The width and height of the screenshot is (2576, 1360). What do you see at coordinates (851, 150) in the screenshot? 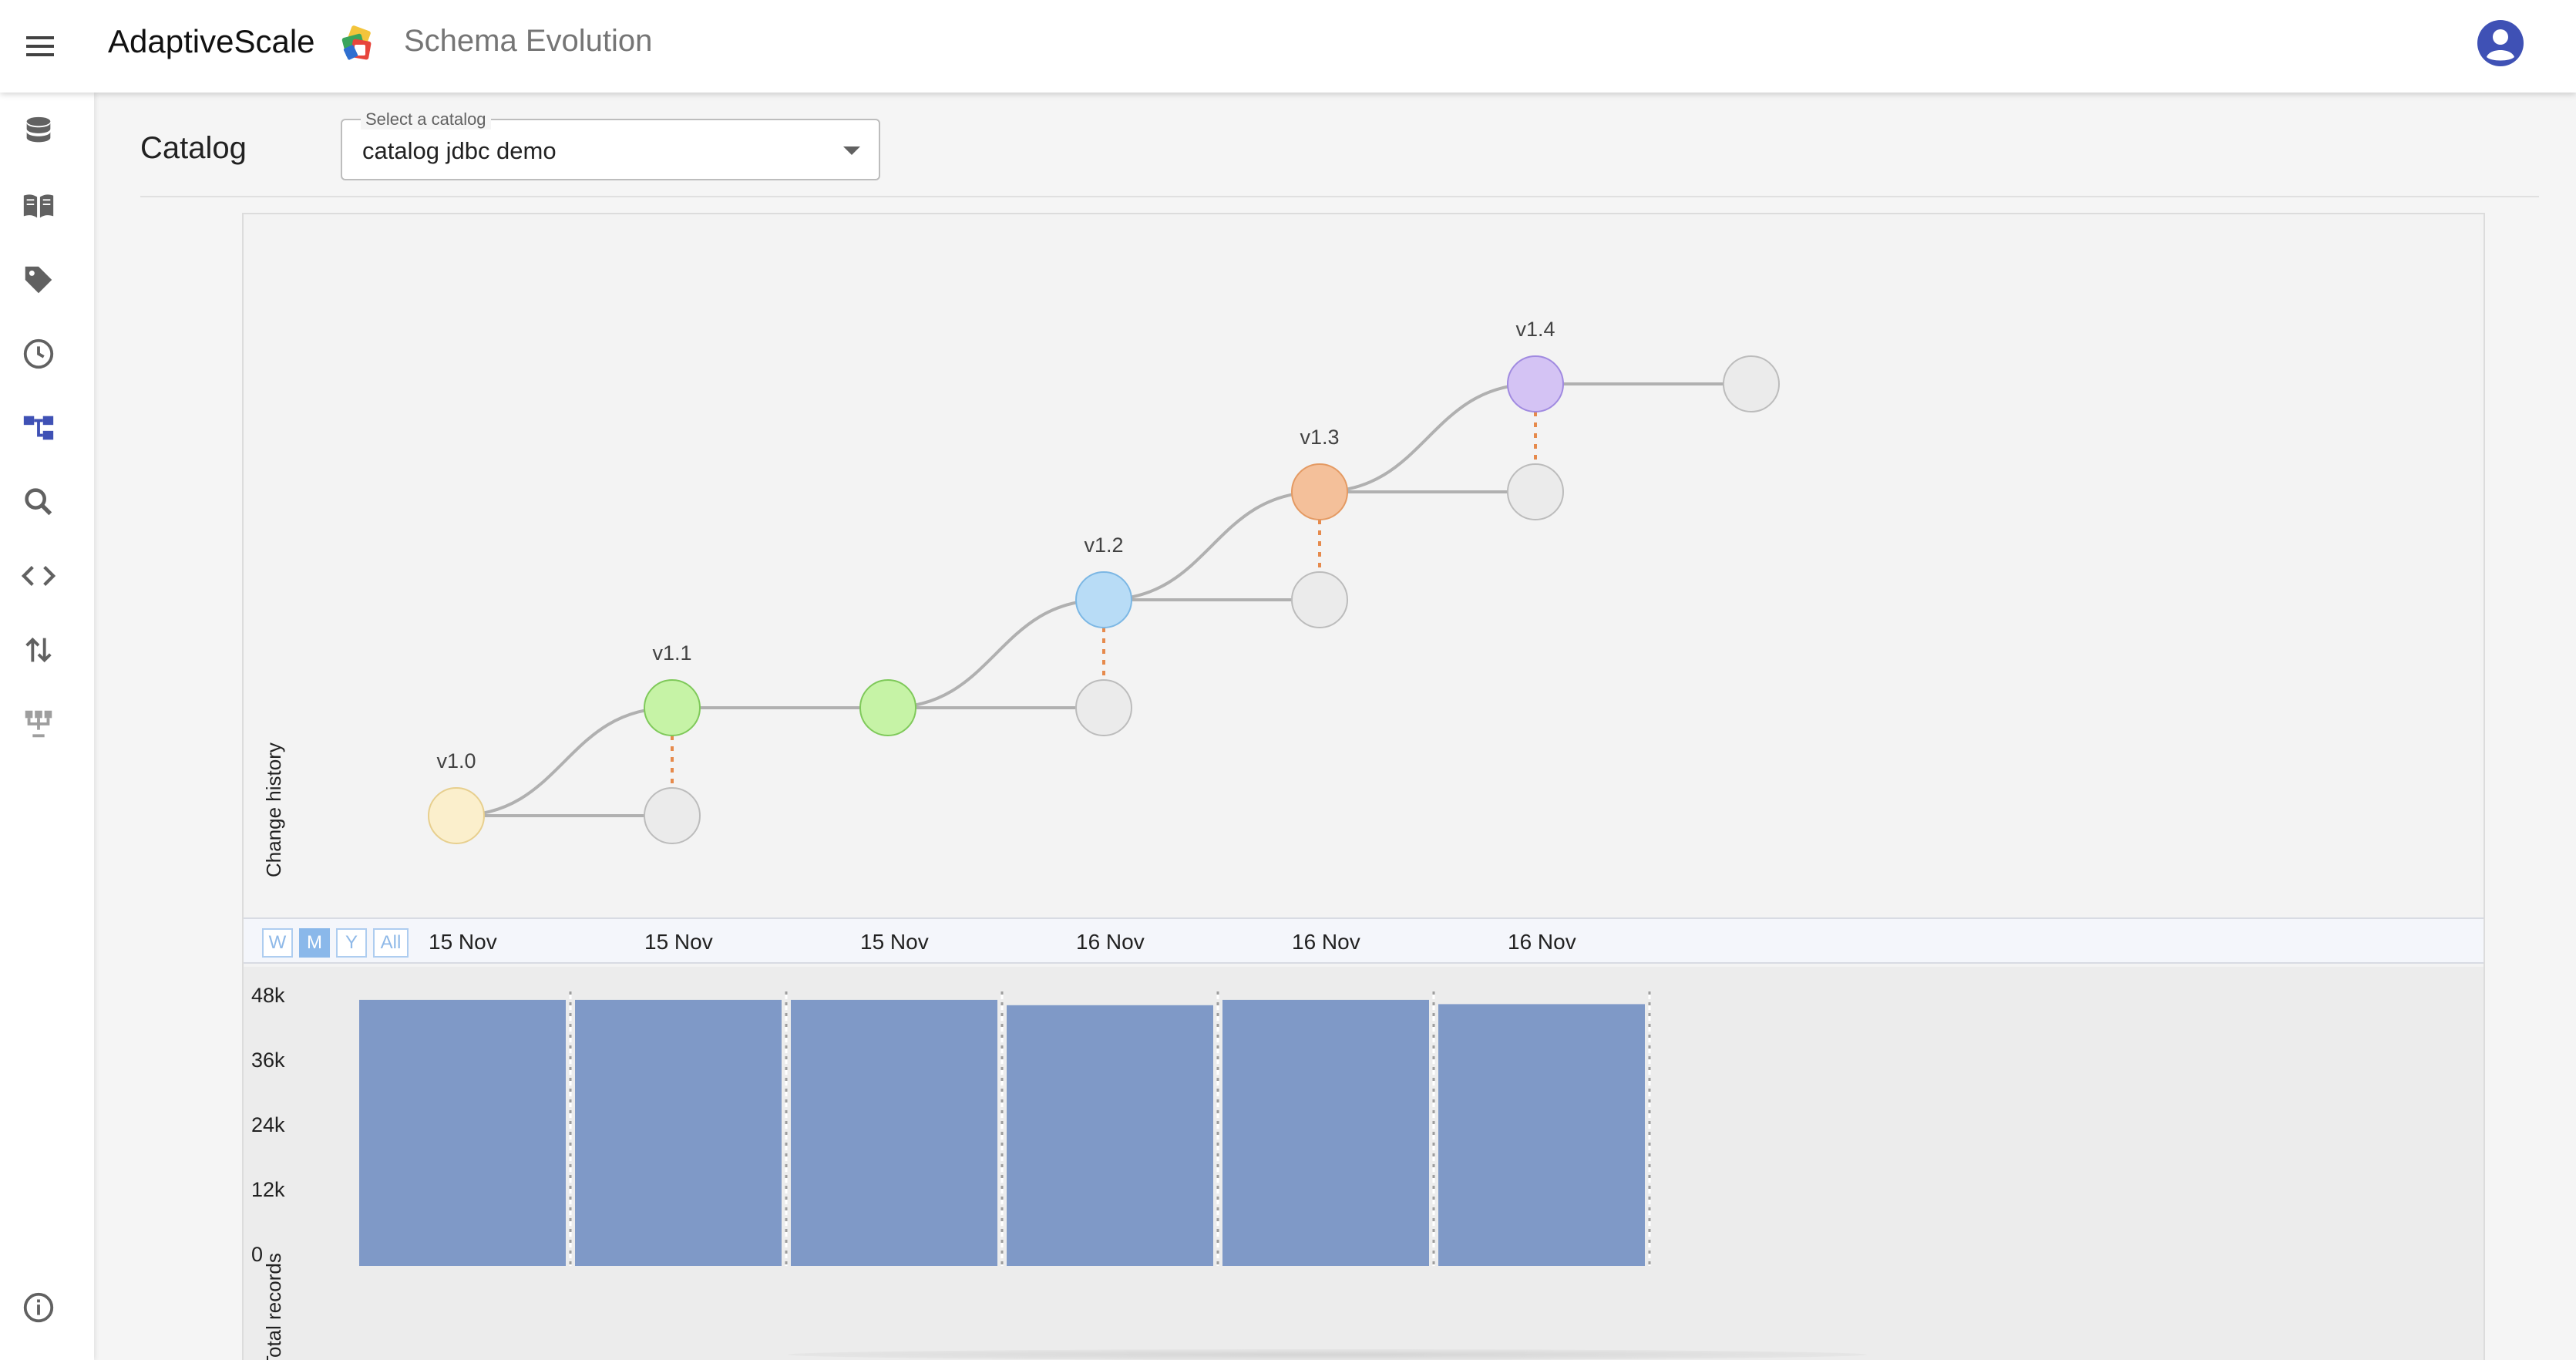
I see `chevron-down-icon` at bounding box center [851, 150].